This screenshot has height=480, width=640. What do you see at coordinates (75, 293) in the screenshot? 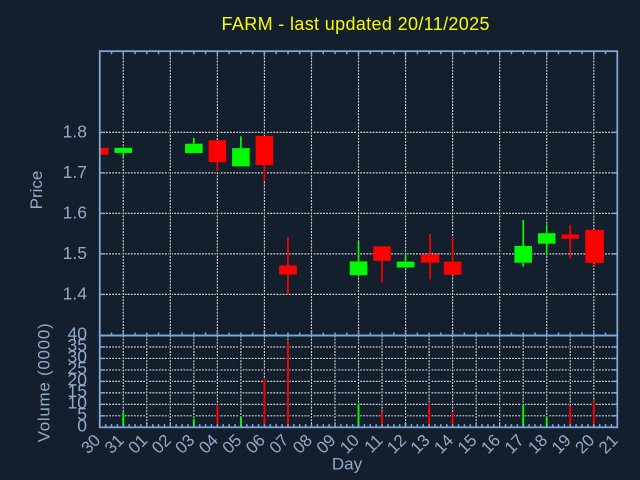
I see `svg-text: 1.4` at bounding box center [75, 293].